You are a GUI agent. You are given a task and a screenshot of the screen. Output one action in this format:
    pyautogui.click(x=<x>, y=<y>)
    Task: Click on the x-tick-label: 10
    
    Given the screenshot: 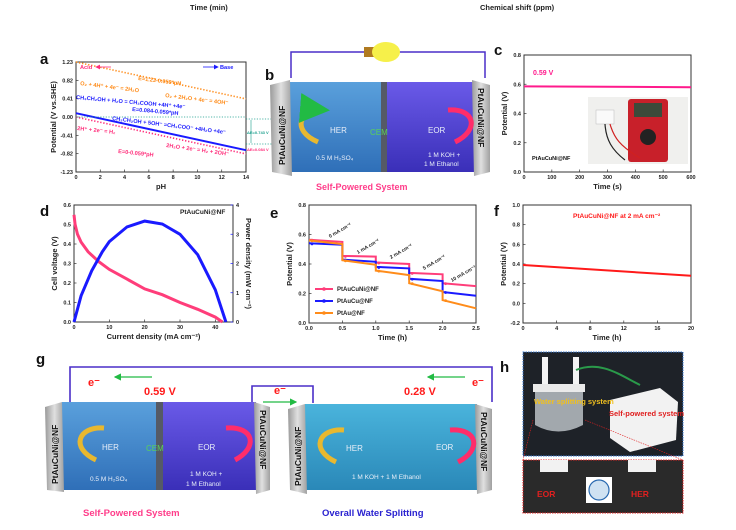 What is the action you would take?
    pyautogui.click(x=197, y=178)
    